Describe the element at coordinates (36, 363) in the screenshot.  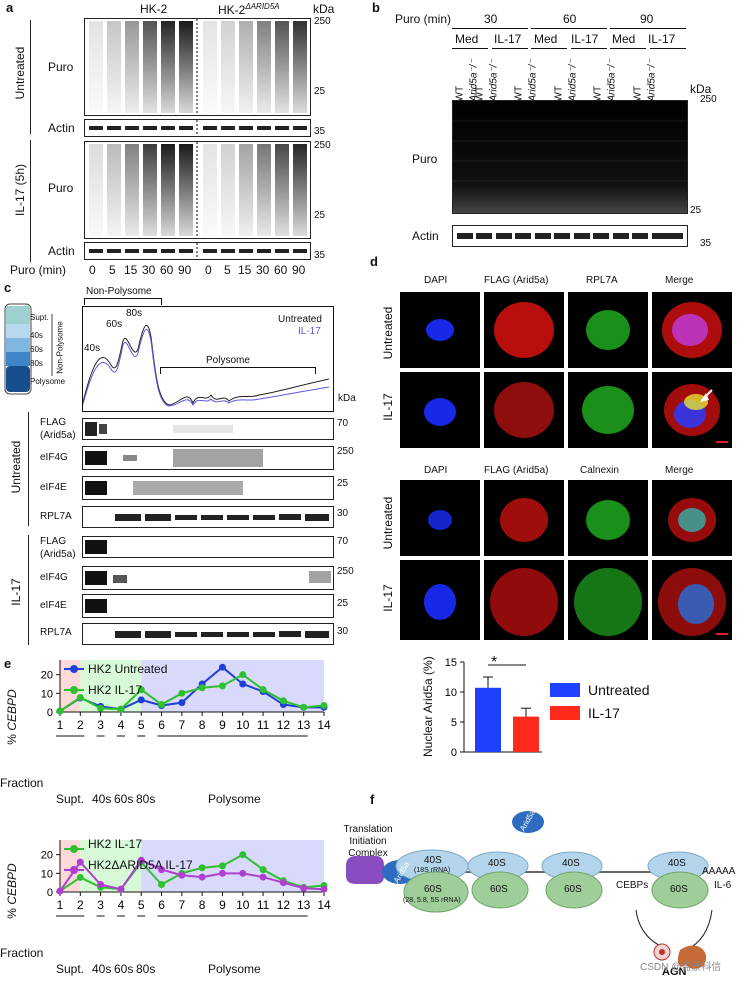
I see `tube-label-80s: 80s` at that location.